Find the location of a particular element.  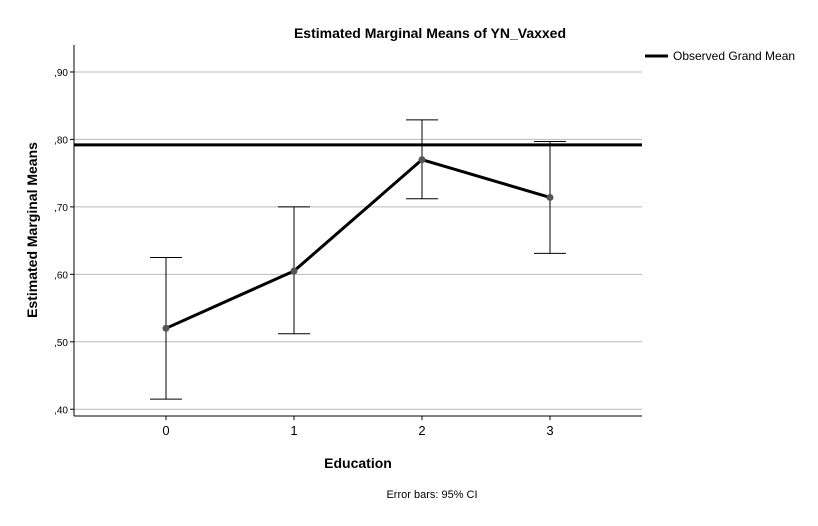

legend: Observed Grand Mean is located at coordinates (720, 56).